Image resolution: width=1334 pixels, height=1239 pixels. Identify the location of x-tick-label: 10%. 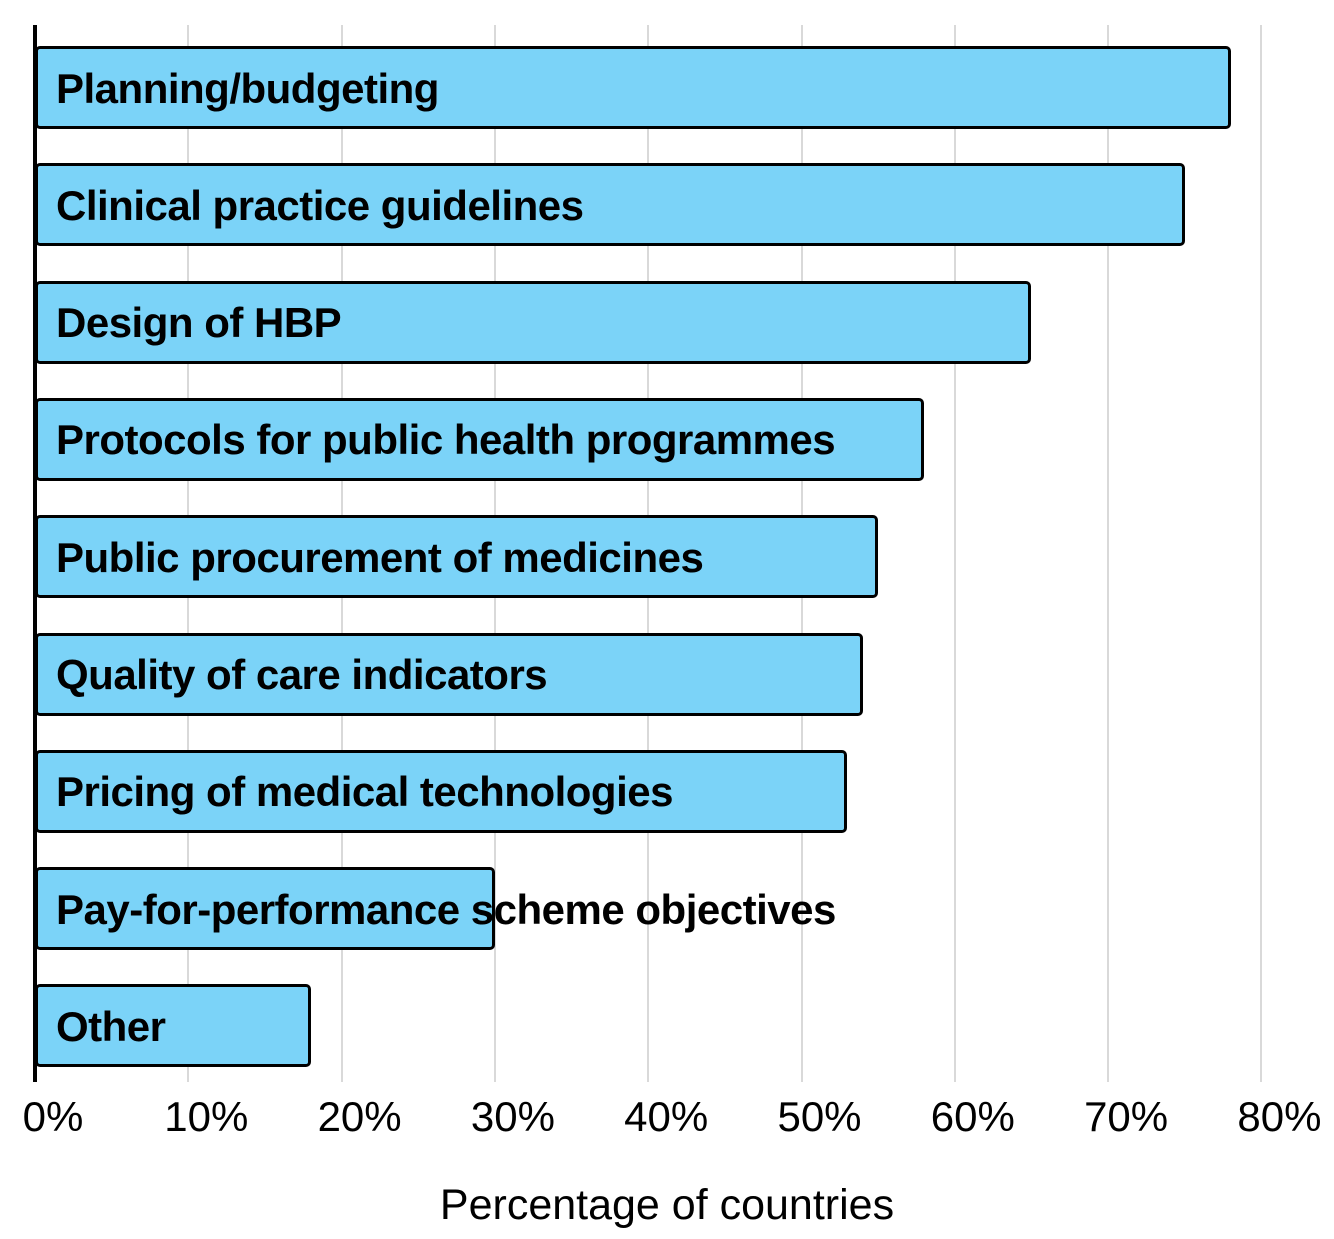
(206, 1116).